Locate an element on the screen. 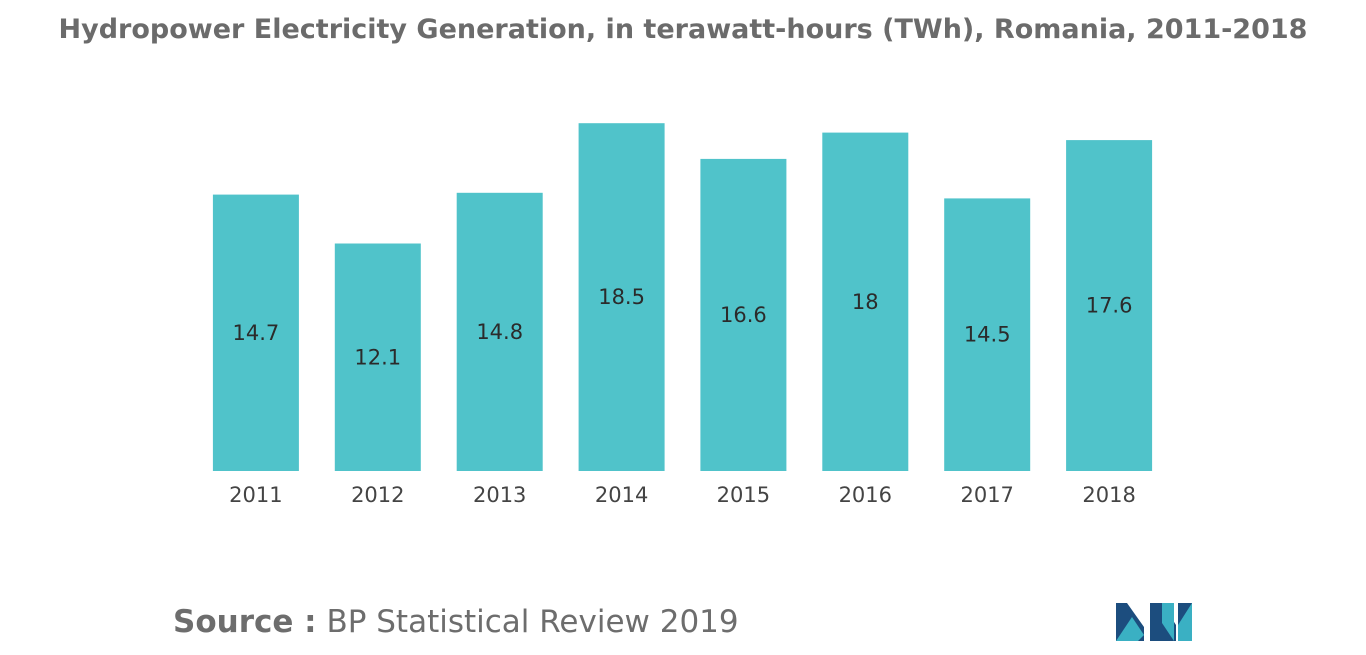  bar-labels-group: 14.7 12.1 14.8 18.5 16.6 18 14.5 17.6 is located at coordinates (683, 327).